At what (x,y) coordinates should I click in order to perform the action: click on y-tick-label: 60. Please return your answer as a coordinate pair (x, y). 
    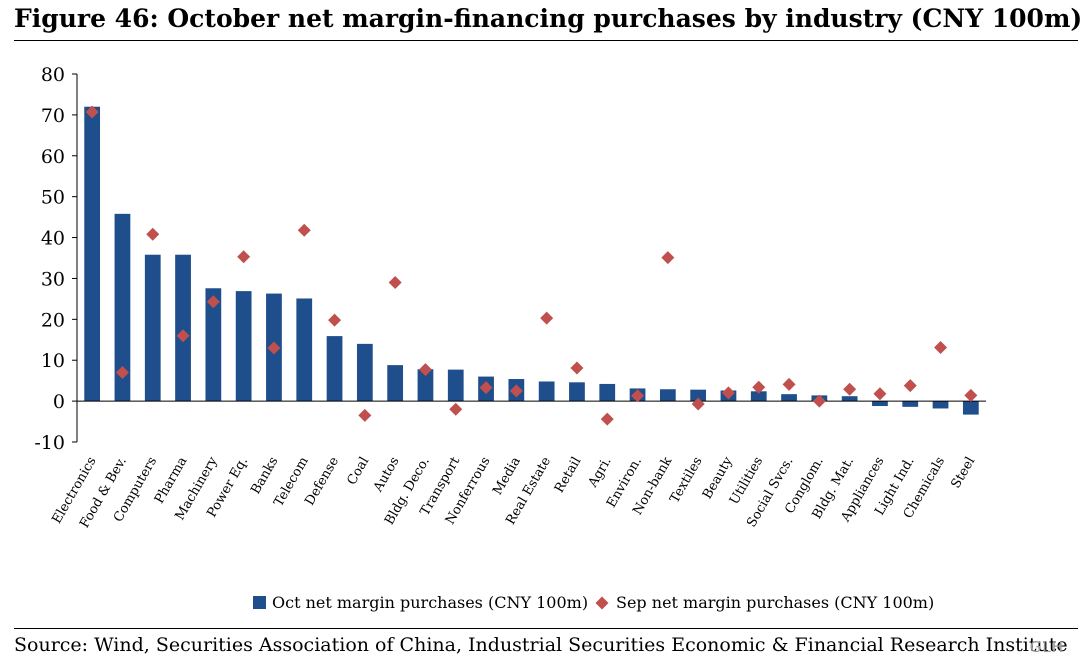
    Looking at the image, I should click on (53, 157).